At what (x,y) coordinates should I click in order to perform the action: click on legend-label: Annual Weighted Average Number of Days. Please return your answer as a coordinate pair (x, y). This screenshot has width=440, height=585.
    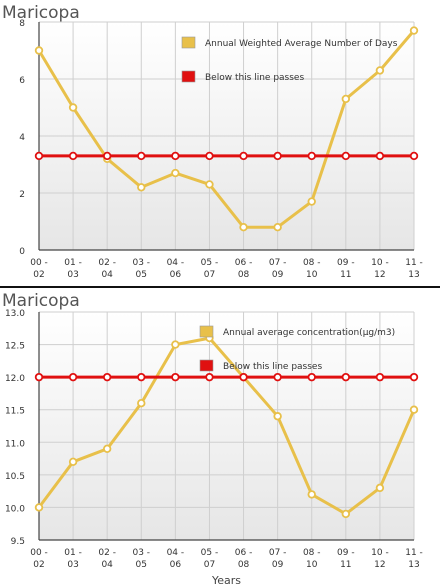
    Looking at the image, I should click on (301, 44).